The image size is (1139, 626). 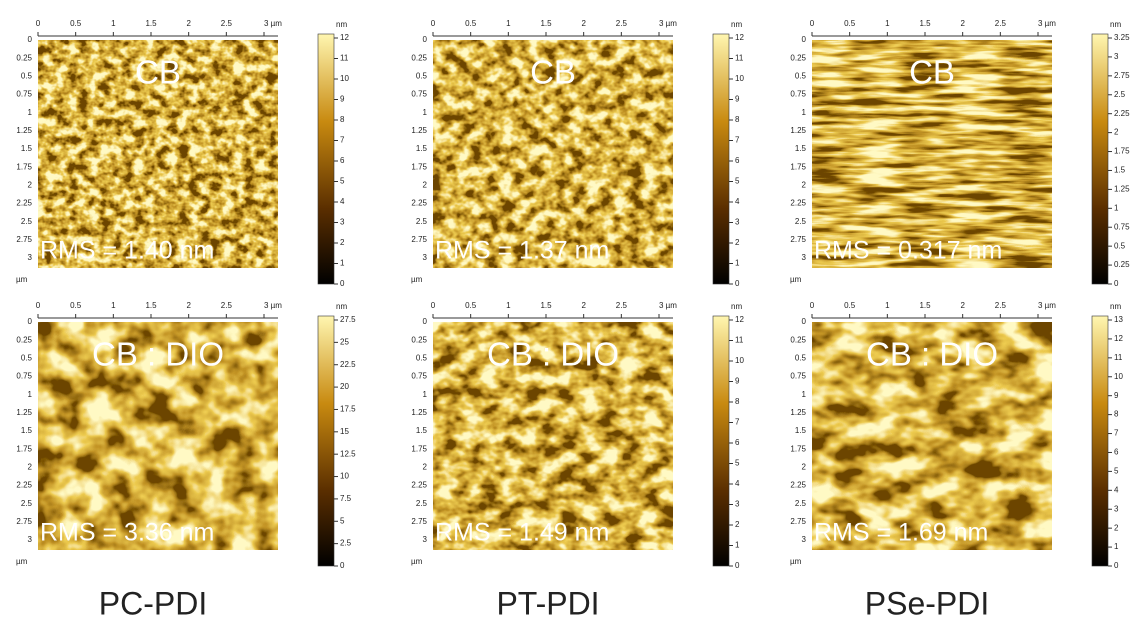 I want to click on y-unit: µm, so click(x=417, y=279).